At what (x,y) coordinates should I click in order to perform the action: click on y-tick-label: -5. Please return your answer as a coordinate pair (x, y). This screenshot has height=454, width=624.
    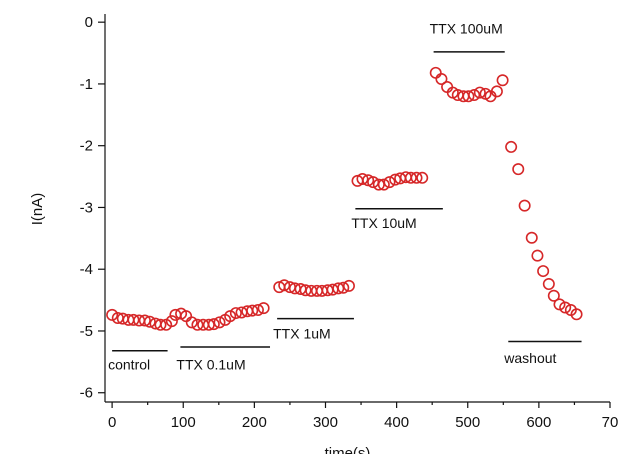
    Looking at the image, I should click on (86, 331).